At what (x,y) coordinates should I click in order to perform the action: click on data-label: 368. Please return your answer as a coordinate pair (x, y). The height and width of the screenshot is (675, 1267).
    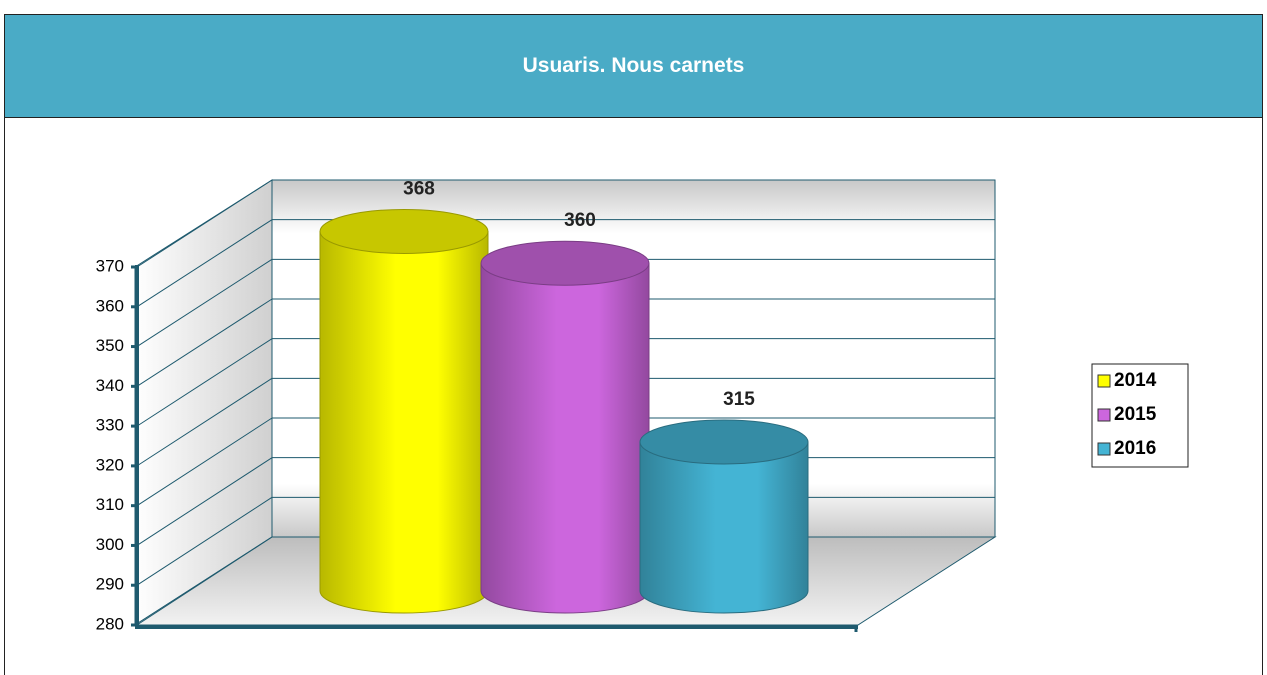
    Looking at the image, I should click on (419, 188).